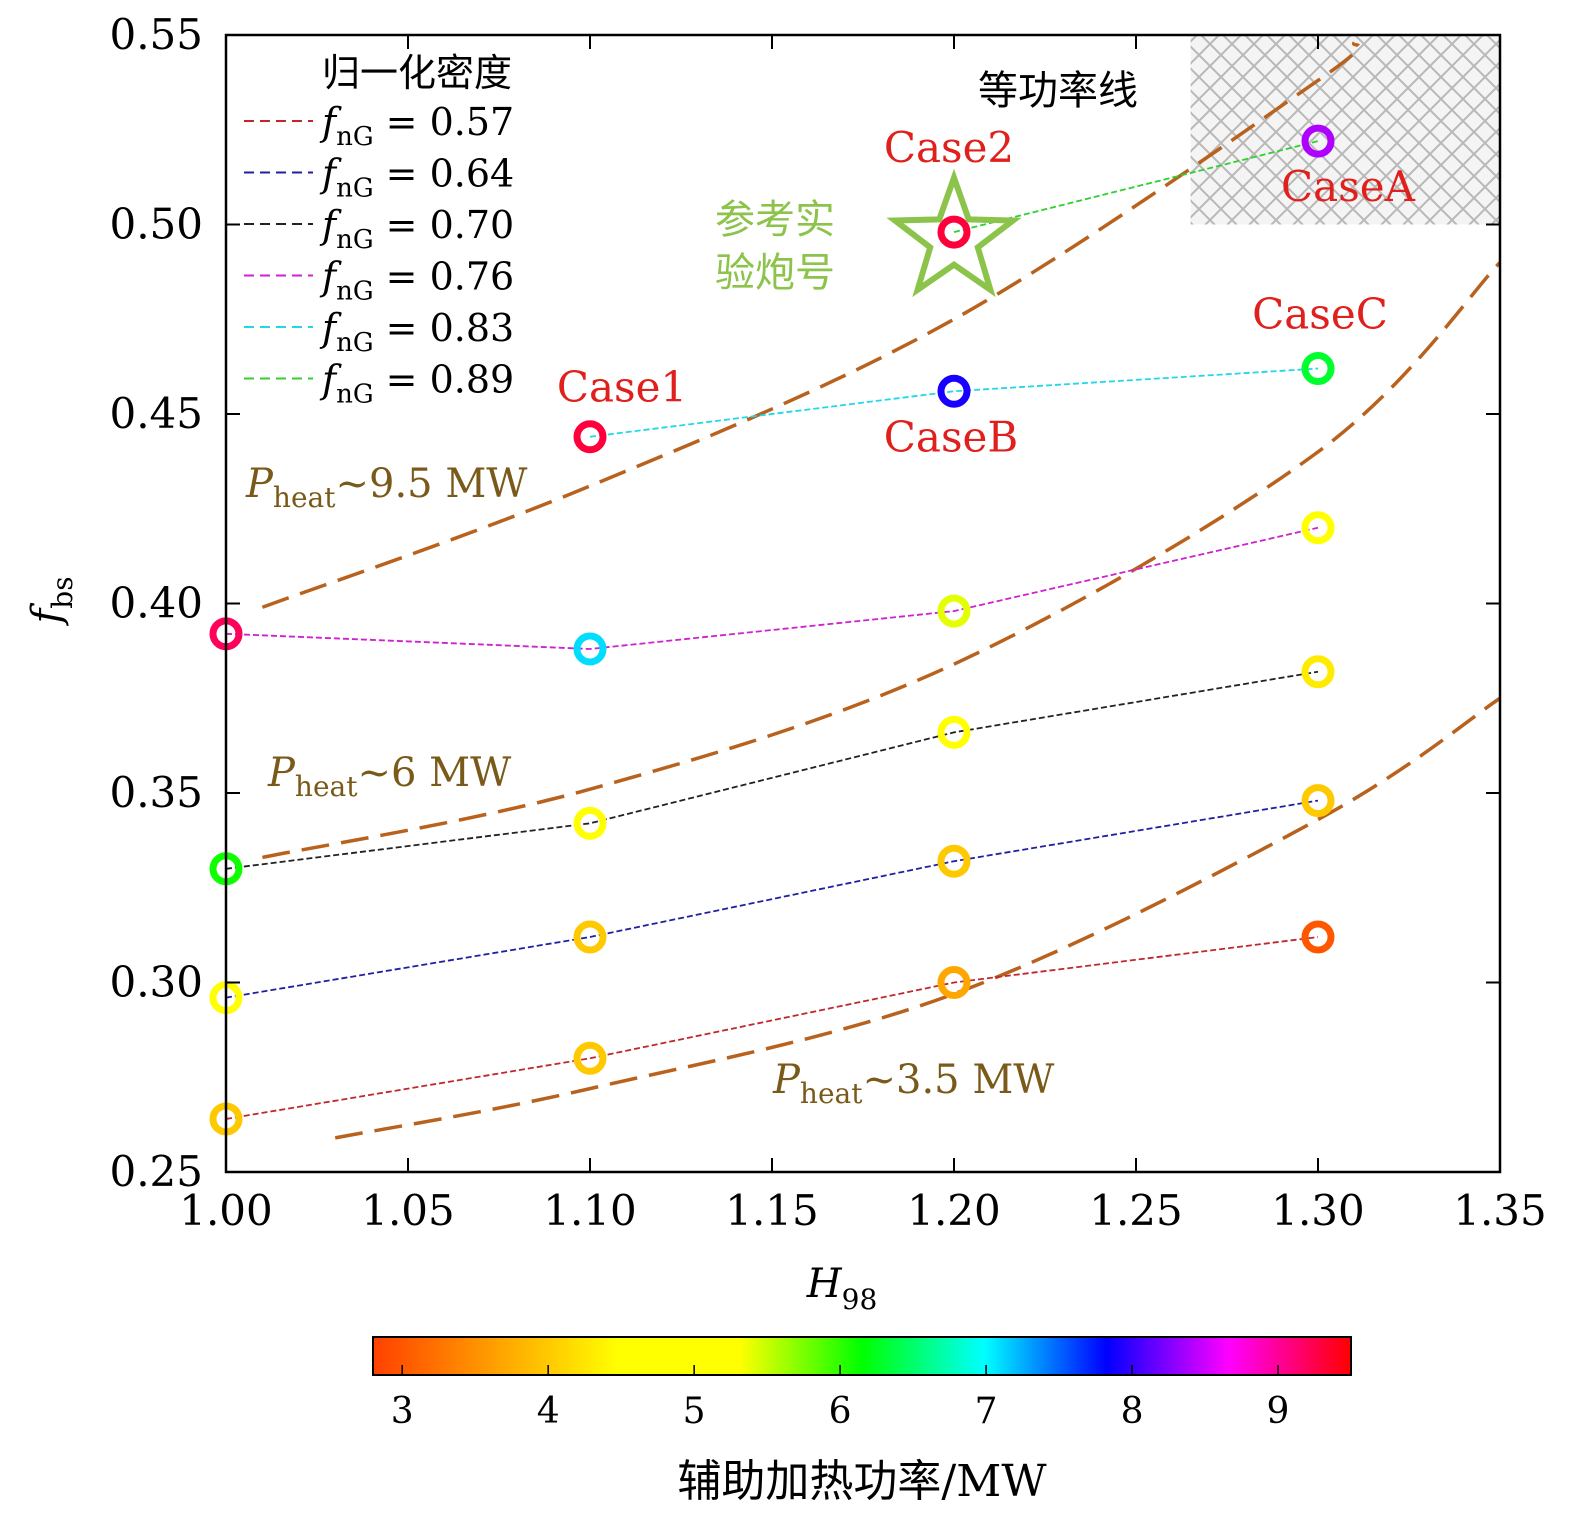 This screenshot has height=1526, width=1575. Describe the element at coordinates (840, 1411) in the screenshot. I see `colorbar-tick-label: 6` at that location.